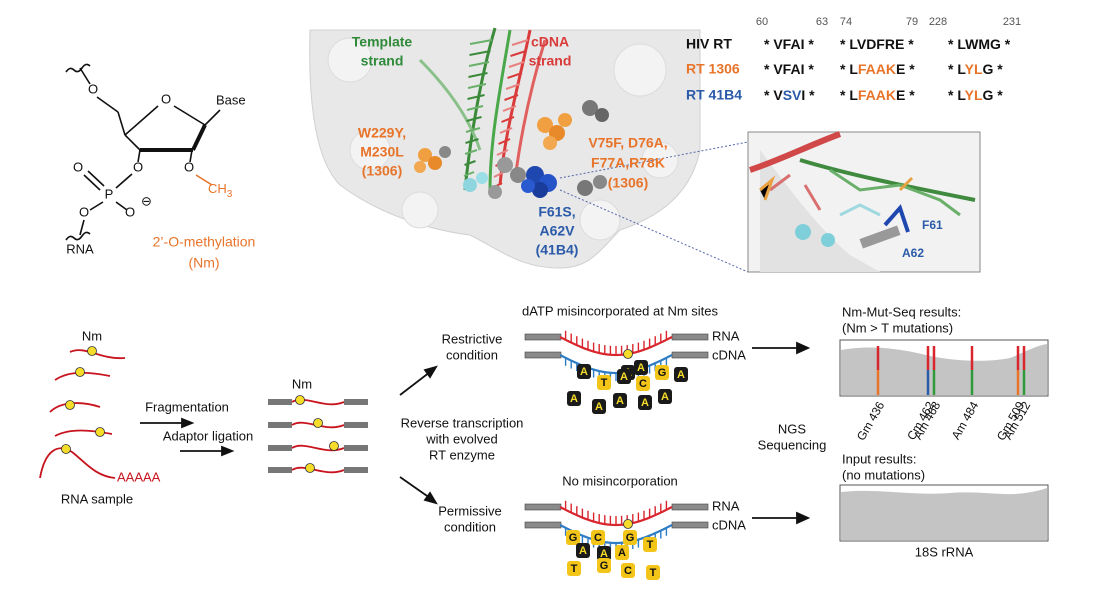  Describe the element at coordinates (938, 22) in the screenshot. I see `residue-number: 228` at that location.